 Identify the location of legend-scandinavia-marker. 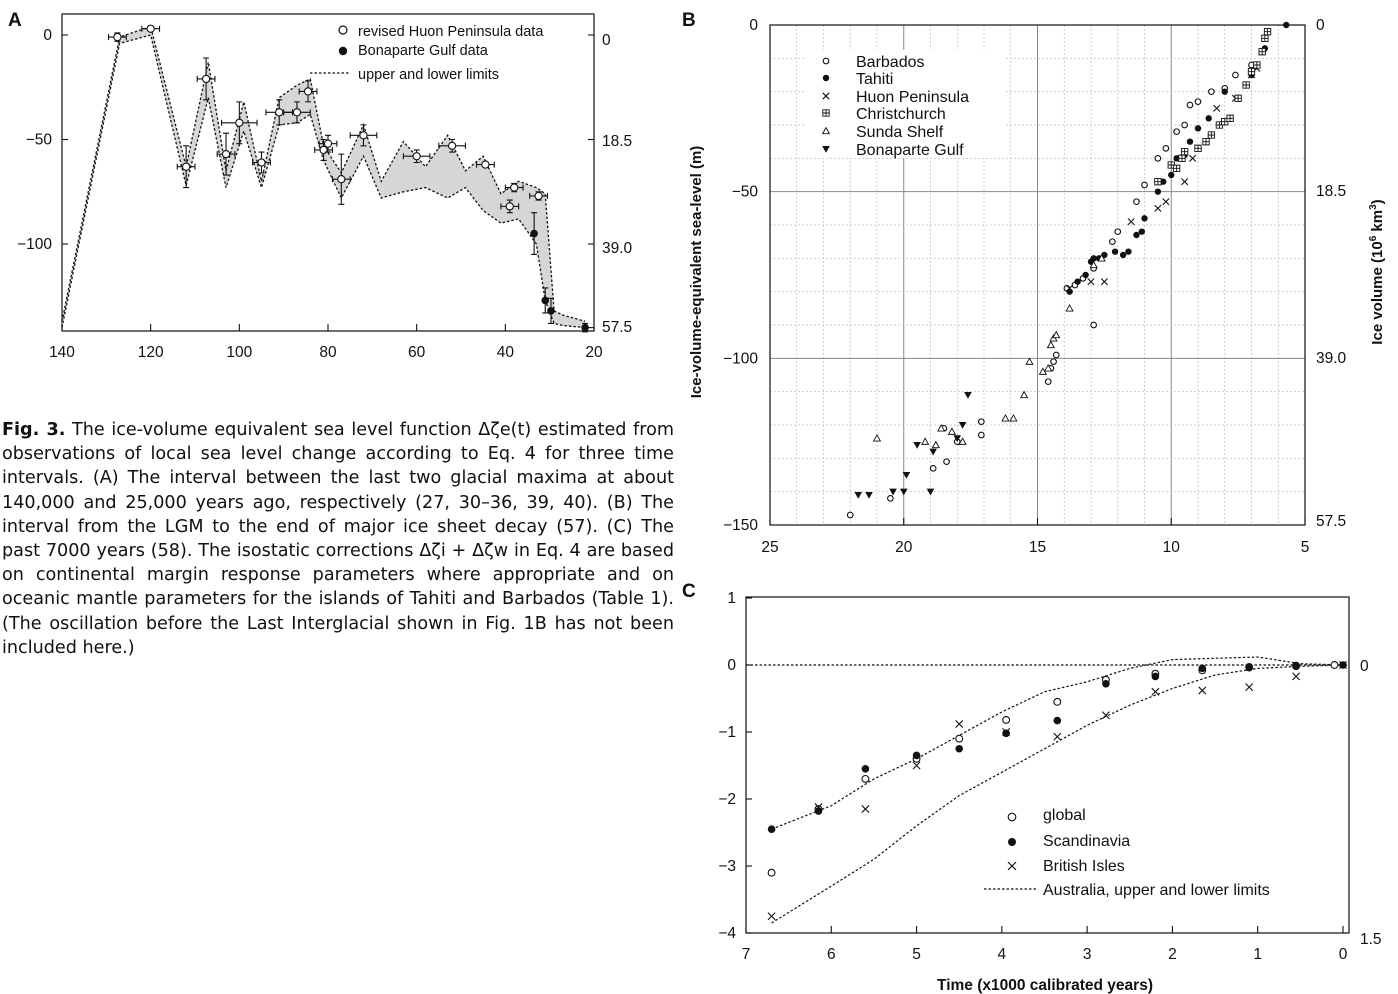
(1012, 842).